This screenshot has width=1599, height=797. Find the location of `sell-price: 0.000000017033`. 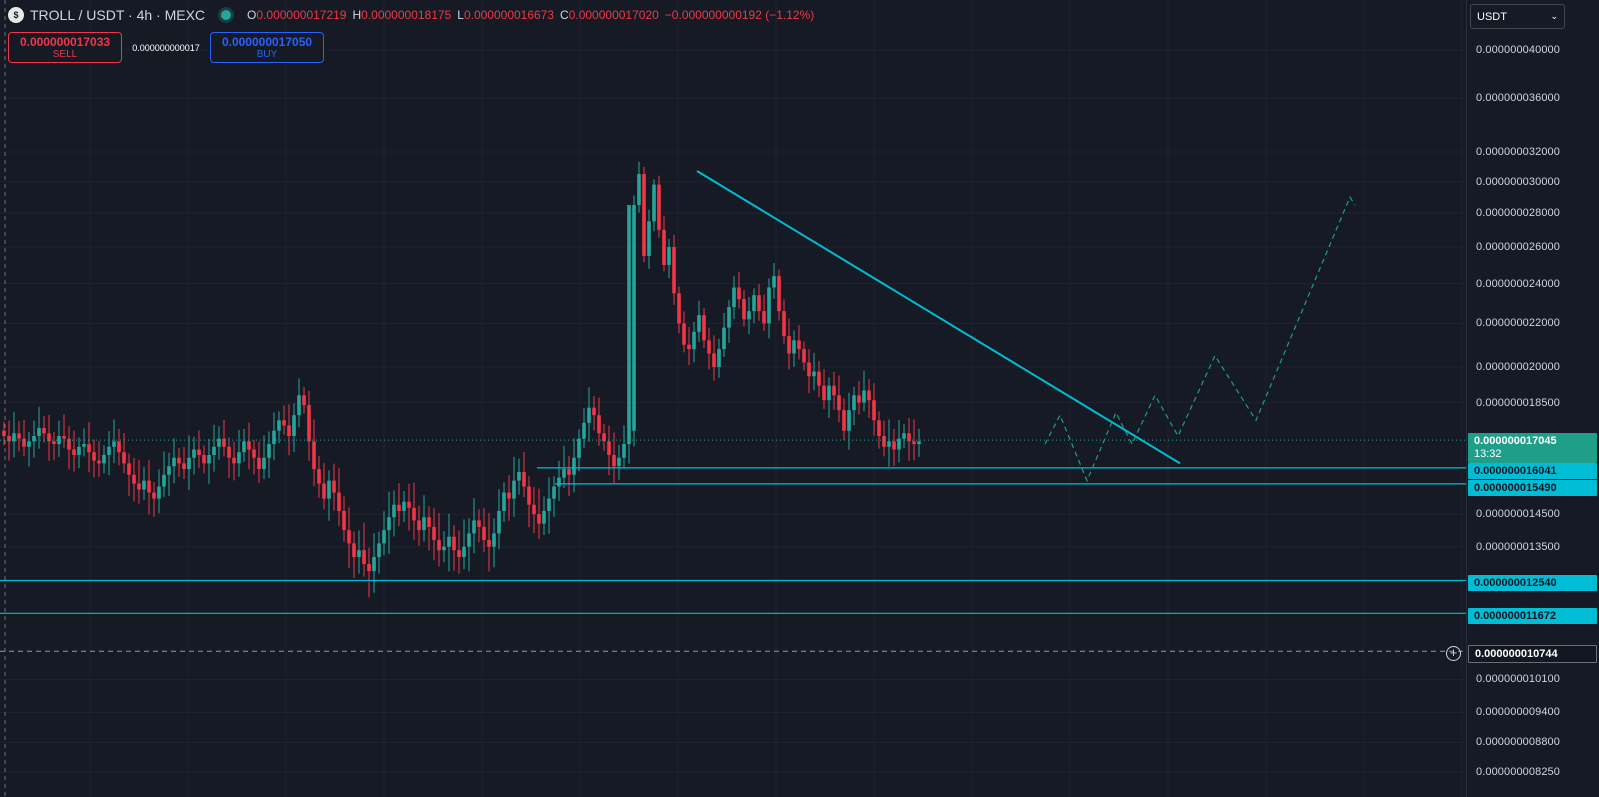

sell-price: 0.000000017033 is located at coordinates (65, 41).